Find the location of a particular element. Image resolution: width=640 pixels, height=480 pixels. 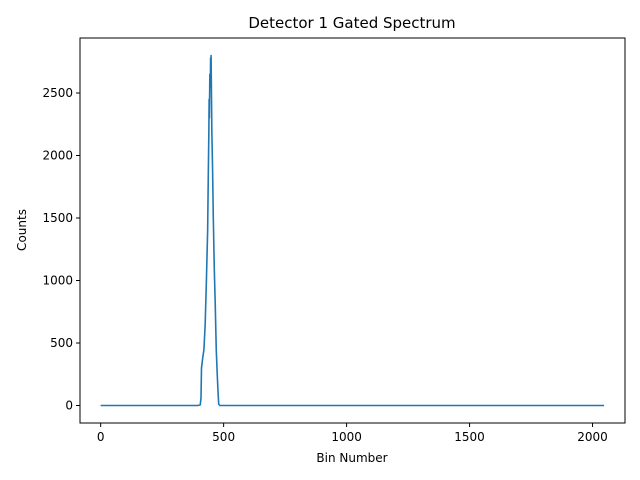

x-tick-label-1: 500 is located at coordinates (223, 437).